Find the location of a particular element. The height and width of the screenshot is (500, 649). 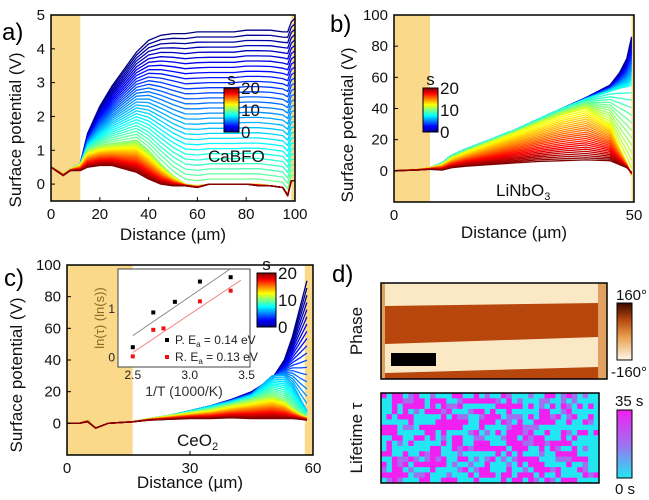

legend-text: P. E is located at coordinates (185, 340).